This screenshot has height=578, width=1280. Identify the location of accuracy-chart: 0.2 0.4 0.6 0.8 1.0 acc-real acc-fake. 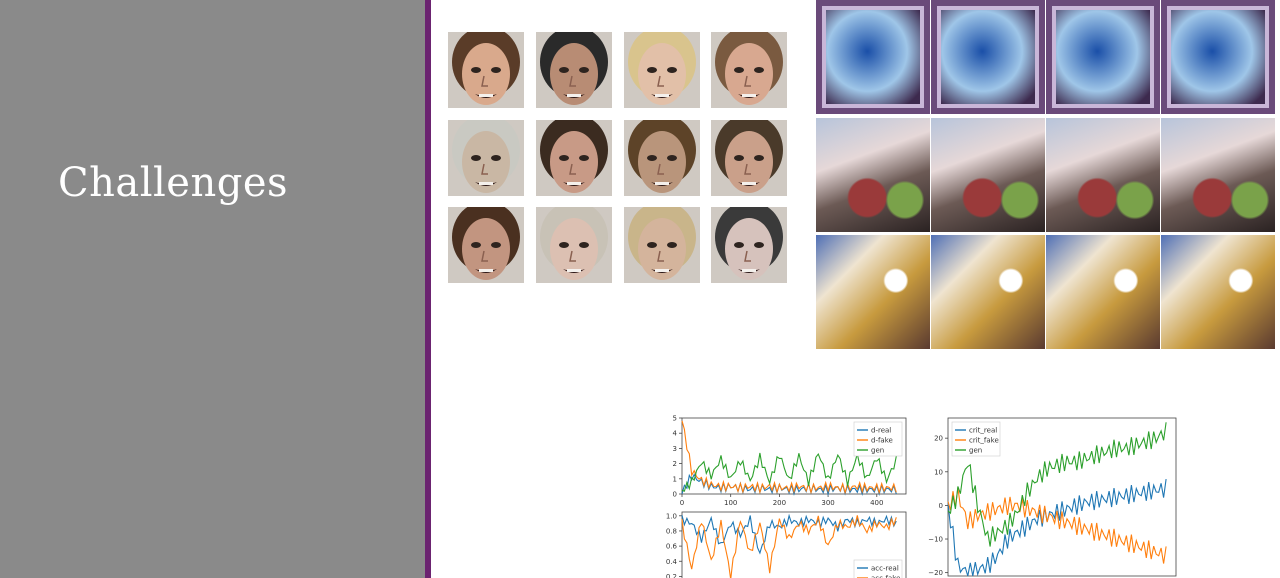
(786, 544).